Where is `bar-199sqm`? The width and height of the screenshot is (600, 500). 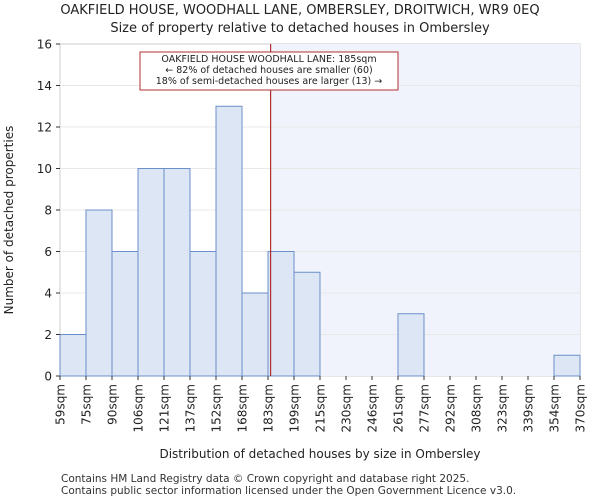
bar-199sqm is located at coordinates (307, 324).